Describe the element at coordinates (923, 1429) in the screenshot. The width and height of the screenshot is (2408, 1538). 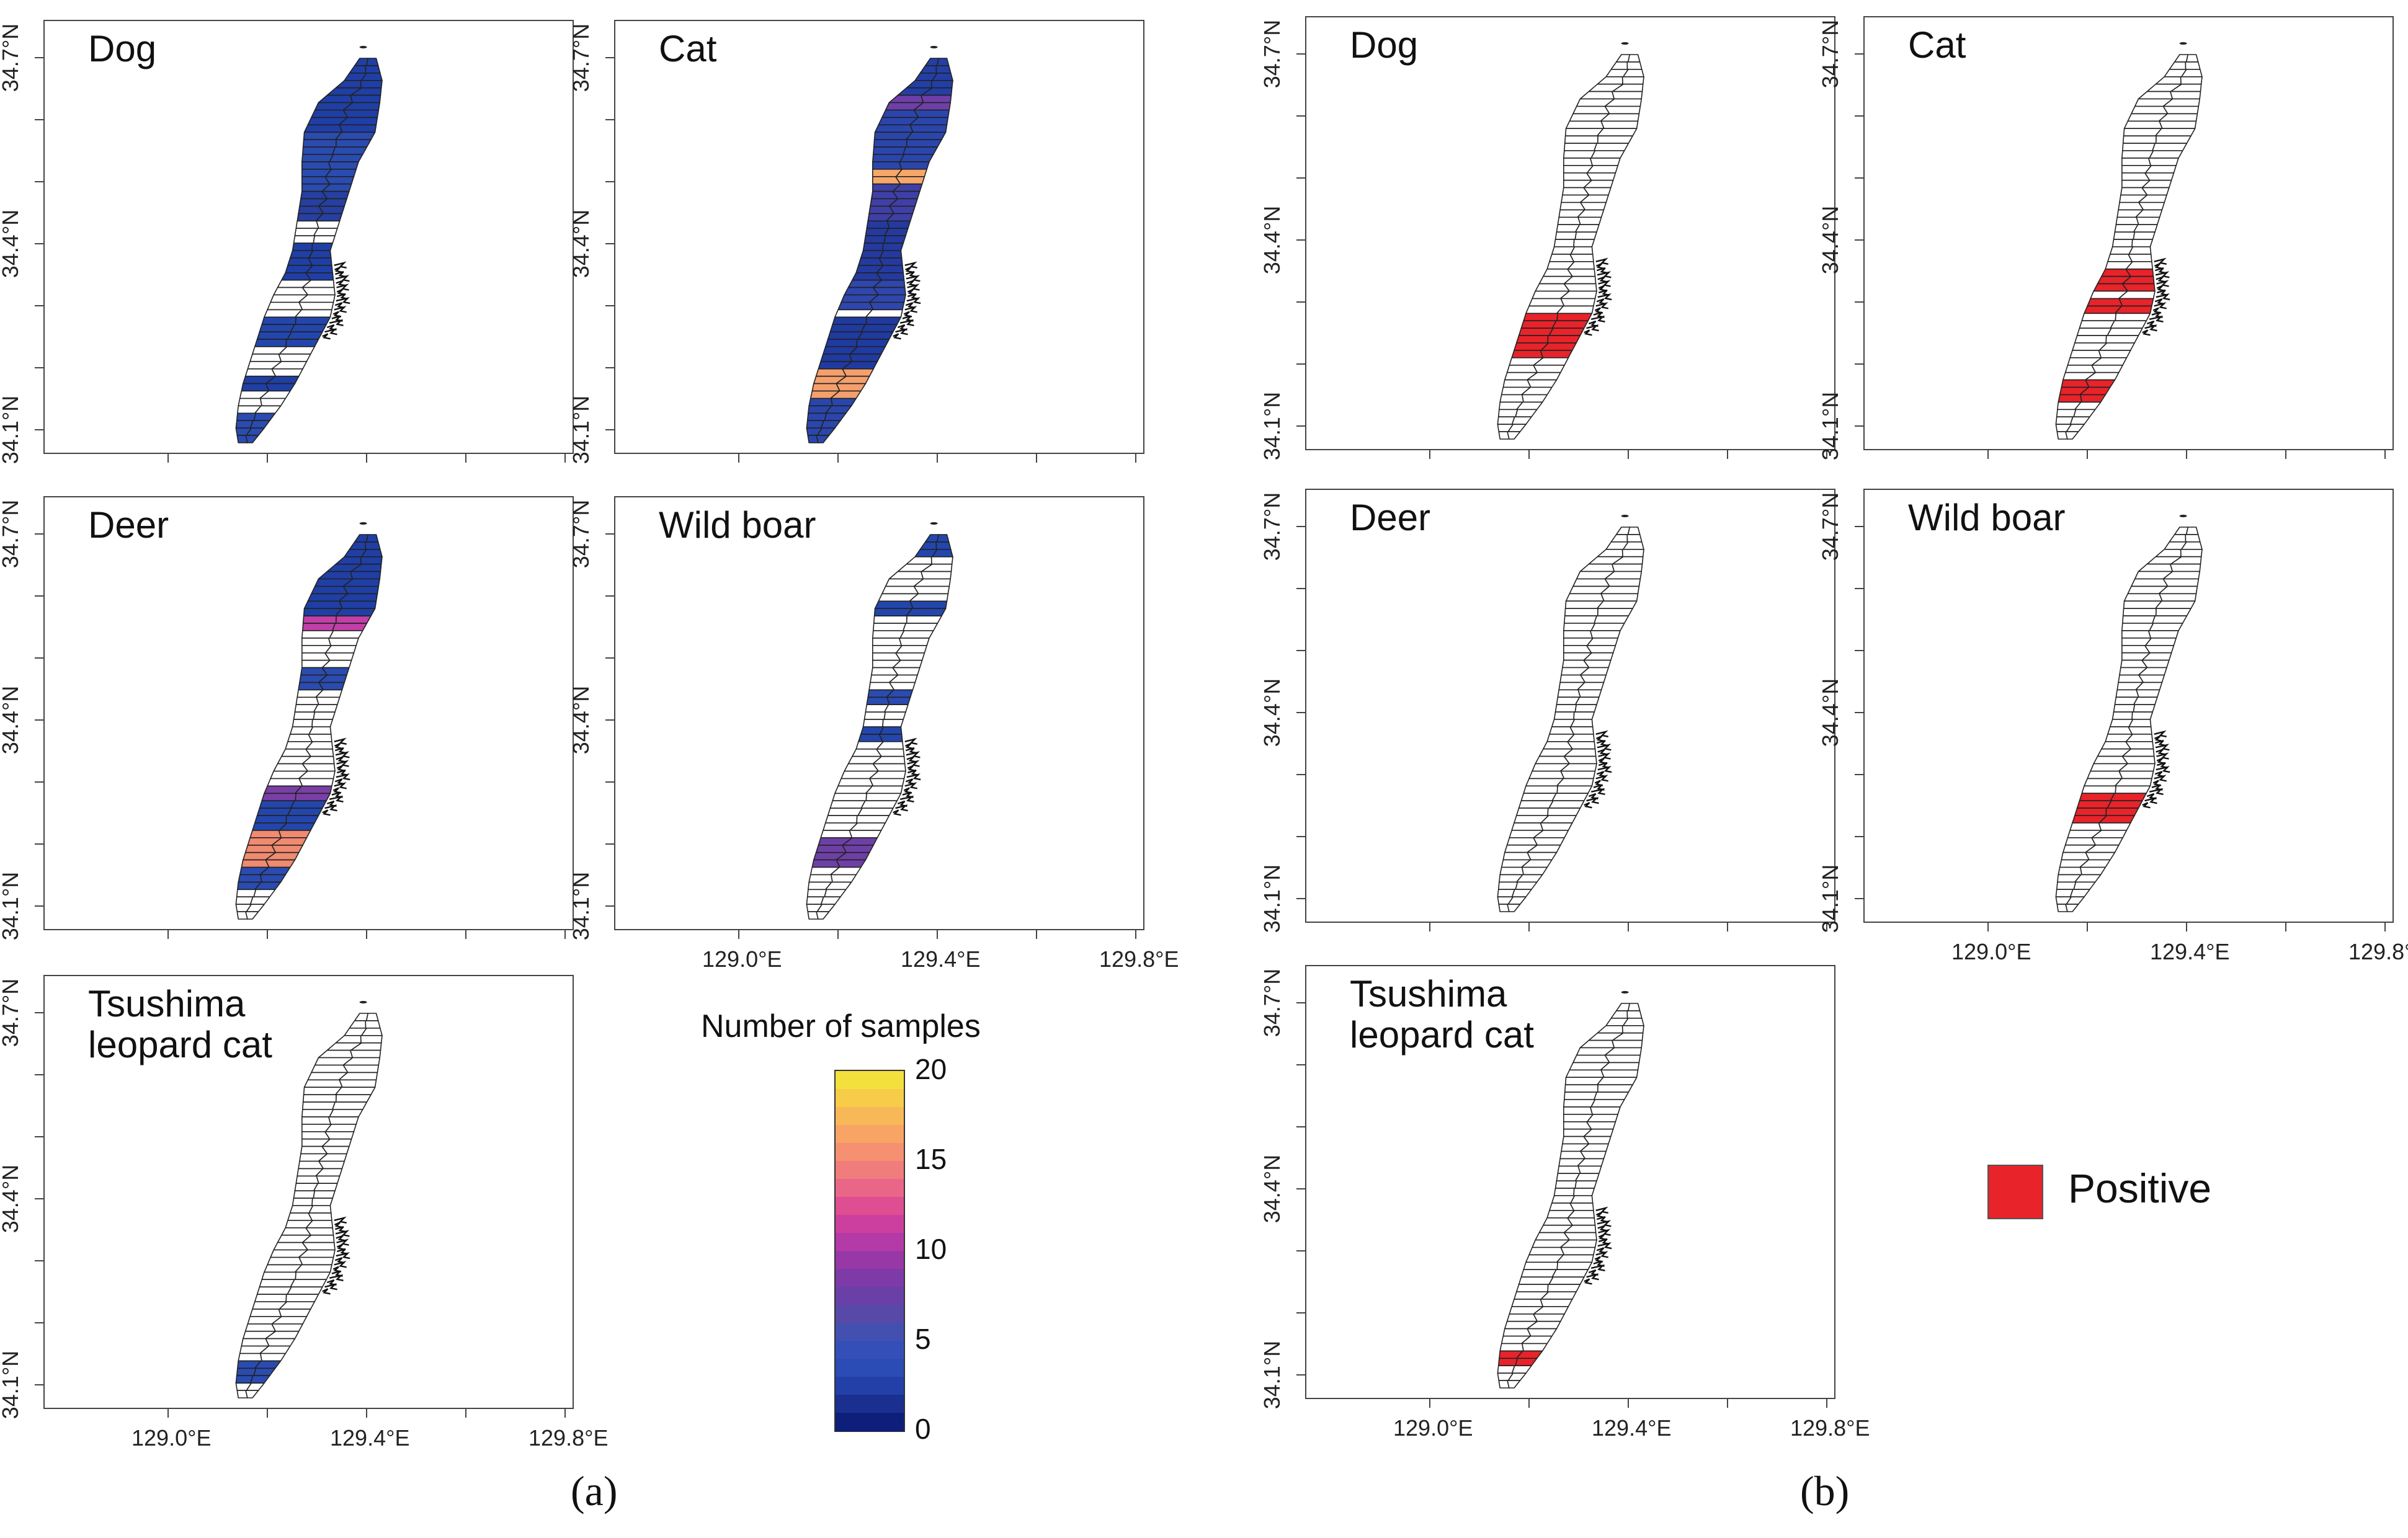
I see `colorbar-tick-label: 0` at that location.